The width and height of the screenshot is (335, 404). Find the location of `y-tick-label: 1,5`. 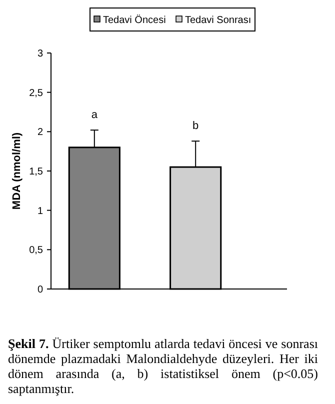

y-tick-label: 1,5 is located at coordinates (36, 172).